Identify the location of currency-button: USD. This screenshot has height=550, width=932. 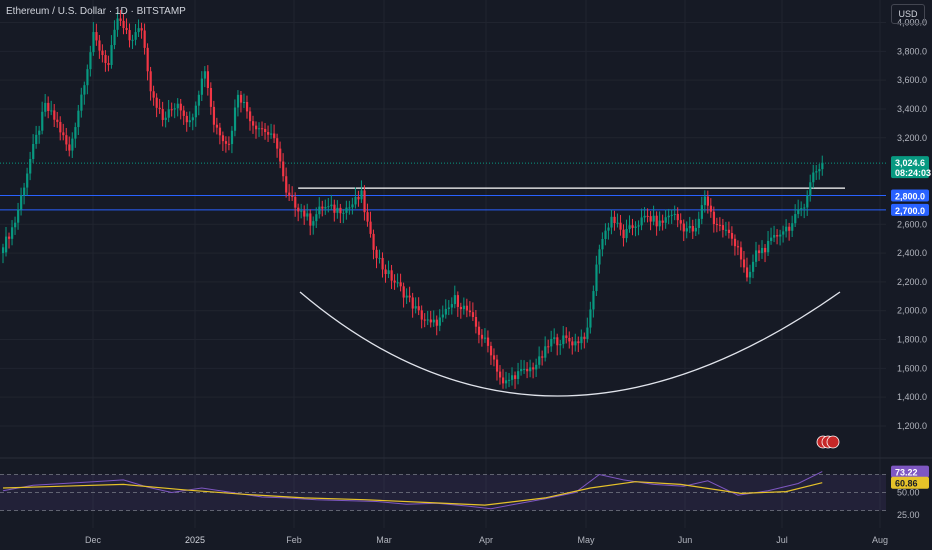
(908, 14).